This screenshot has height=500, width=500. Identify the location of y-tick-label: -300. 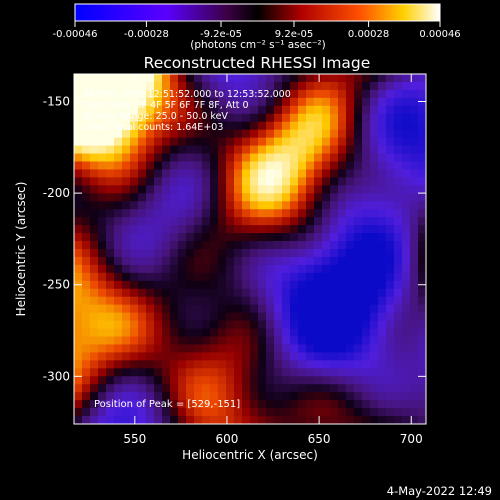
(56, 376).